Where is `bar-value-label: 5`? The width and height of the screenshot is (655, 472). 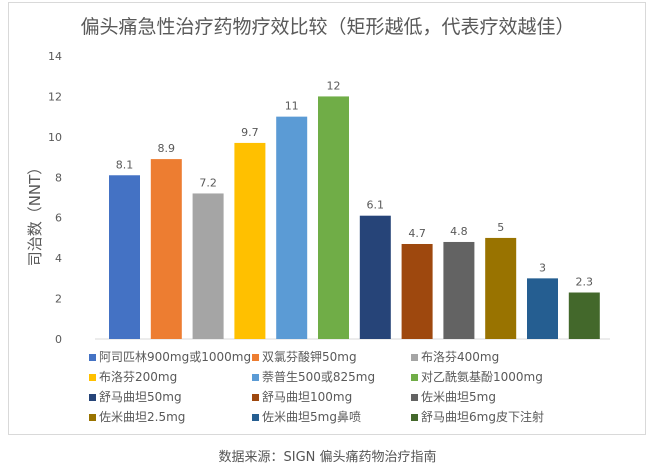
bar-value-label: 5 is located at coordinates (500, 227).